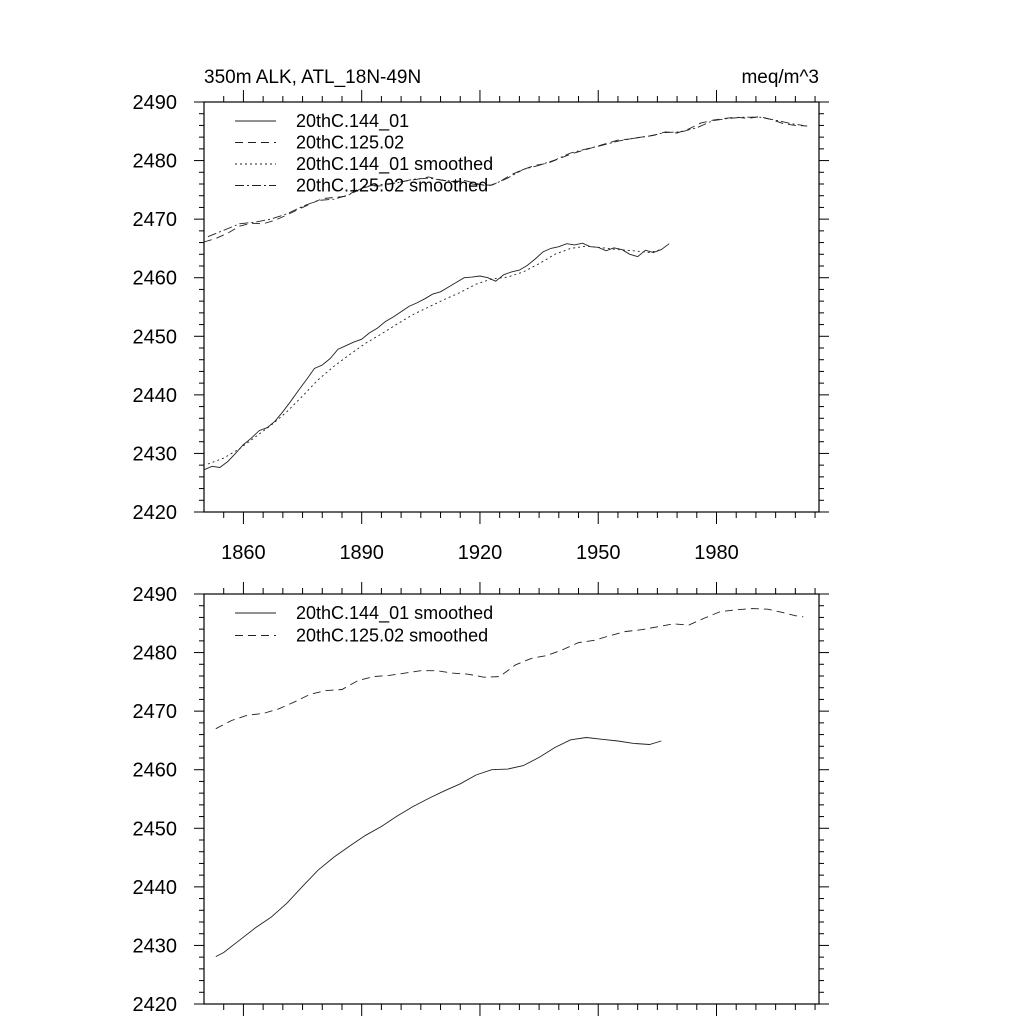  I want to click on chart-title: 350m ALK, ATL_18N-49N, so click(312, 77).